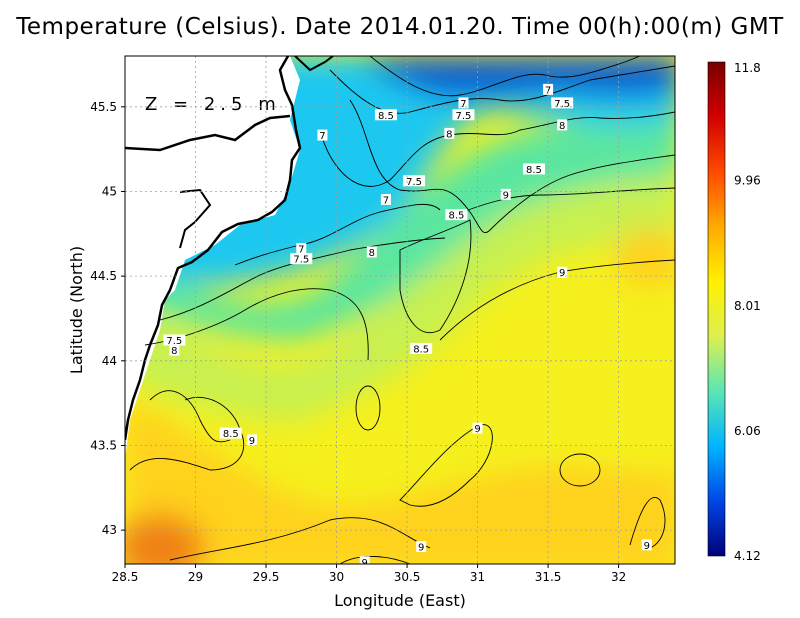 The height and width of the screenshot is (618, 800). Describe the element at coordinates (208, 133) in the screenshot. I see `coastline-north-inlet` at that location.